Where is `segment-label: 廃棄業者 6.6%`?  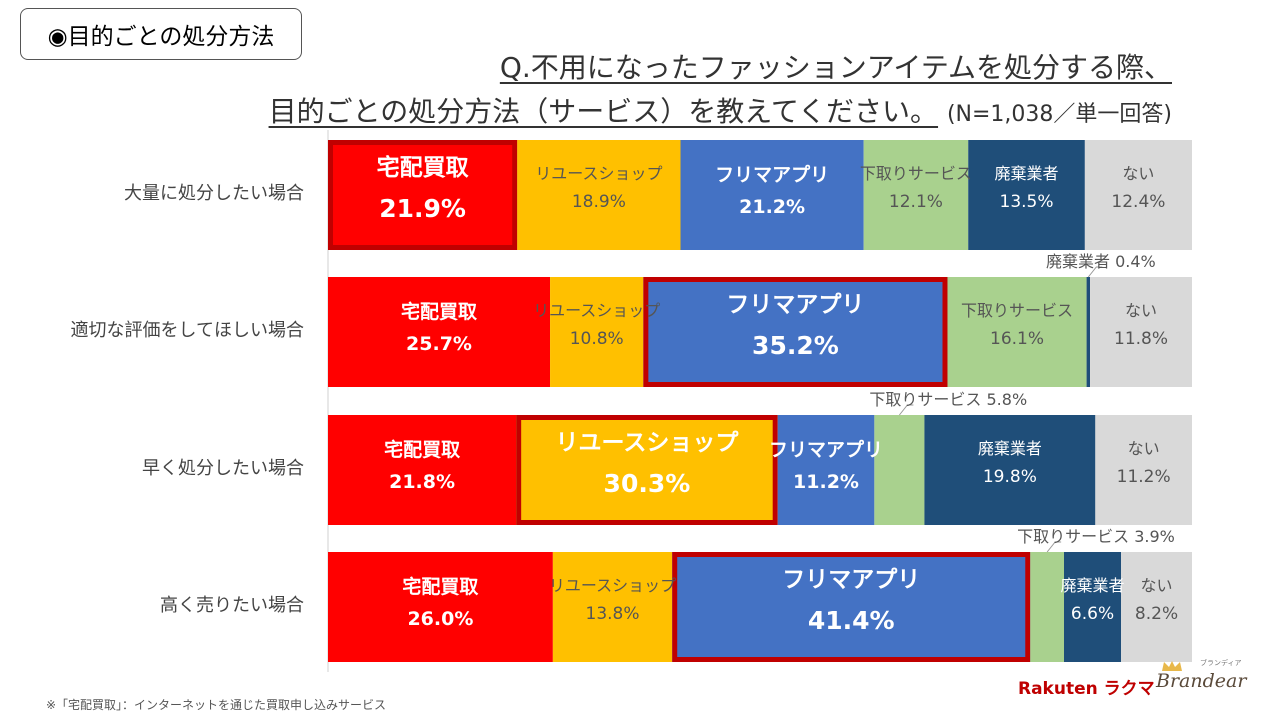 segment-label: 廃棄業者 6.6% is located at coordinates (1092, 600).